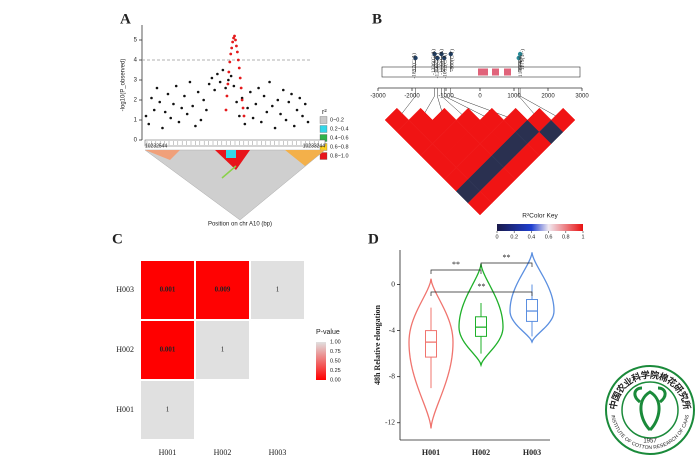  I want to click on x-tick-label: -1000, so click(446, 97).